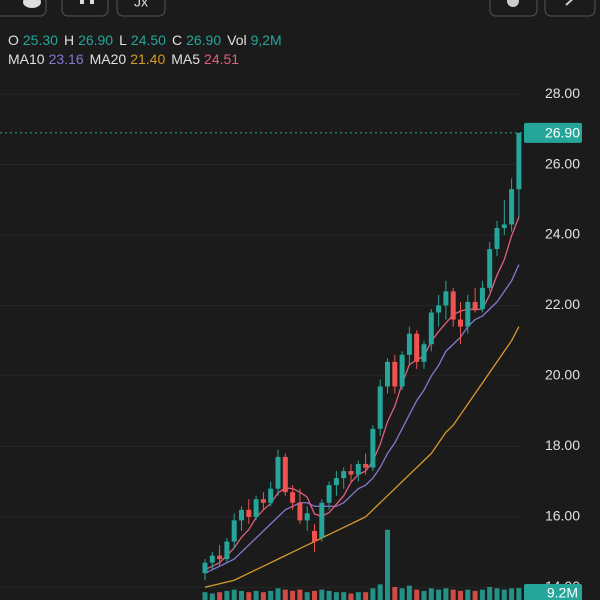  What do you see at coordinates (298, 8) in the screenshot?
I see `toolbar: Jx` at bounding box center [298, 8].